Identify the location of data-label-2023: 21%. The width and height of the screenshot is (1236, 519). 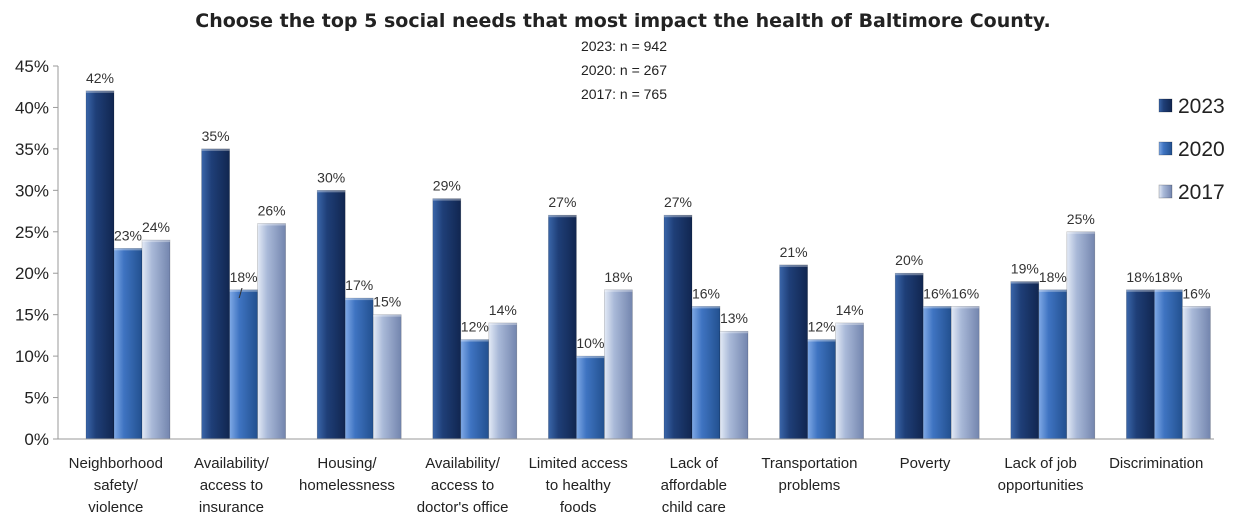
(794, 252).